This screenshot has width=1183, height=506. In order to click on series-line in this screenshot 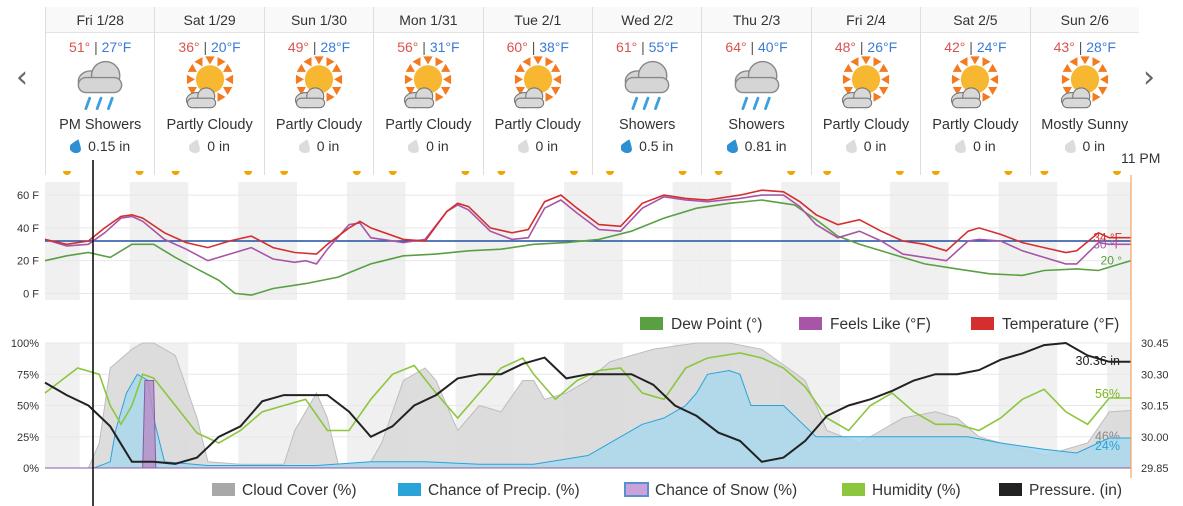, I will do `click(587, 229)`.